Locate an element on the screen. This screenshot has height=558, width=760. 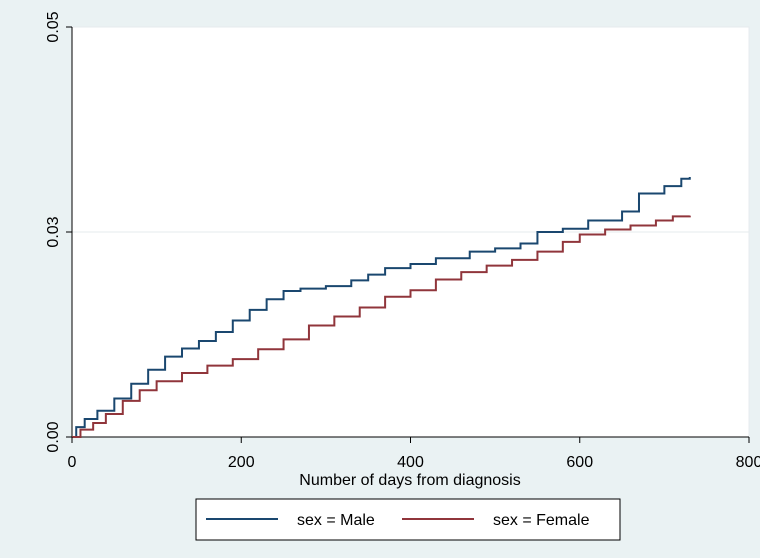
legend: sex = Male sex = Female is located at coordinates (408, 519).